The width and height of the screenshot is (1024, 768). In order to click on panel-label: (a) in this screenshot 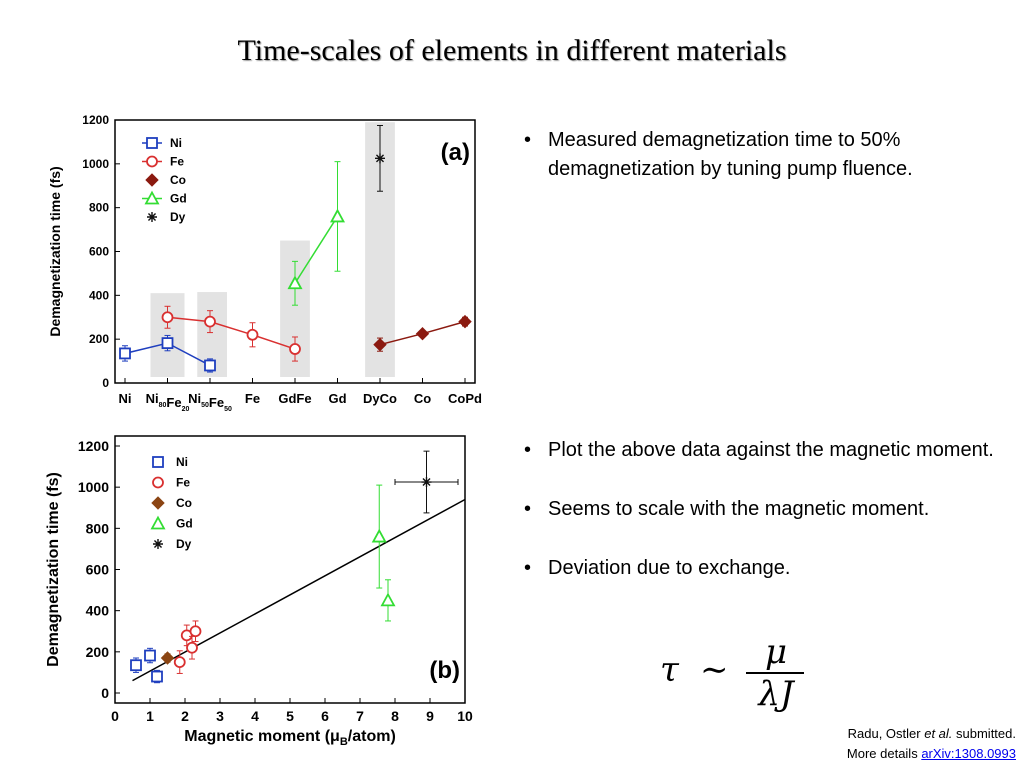, I will do `click(455, 152)`.